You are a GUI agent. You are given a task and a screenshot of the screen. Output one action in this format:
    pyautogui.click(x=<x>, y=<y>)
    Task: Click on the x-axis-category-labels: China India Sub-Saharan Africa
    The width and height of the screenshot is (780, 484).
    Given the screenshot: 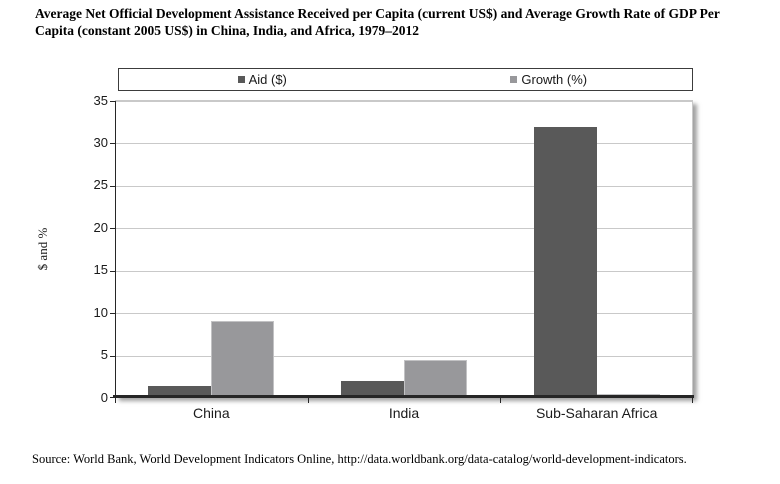 What is the action you would take?
    pyautogui.click(x=404, y=415)
    